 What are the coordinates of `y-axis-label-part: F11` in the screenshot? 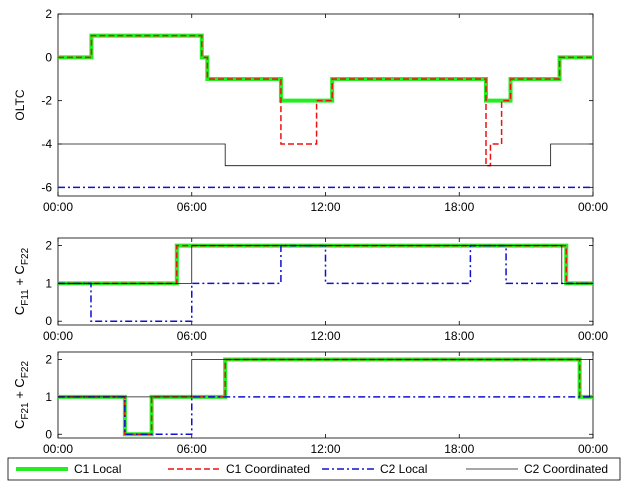 It's located at (25, 297).